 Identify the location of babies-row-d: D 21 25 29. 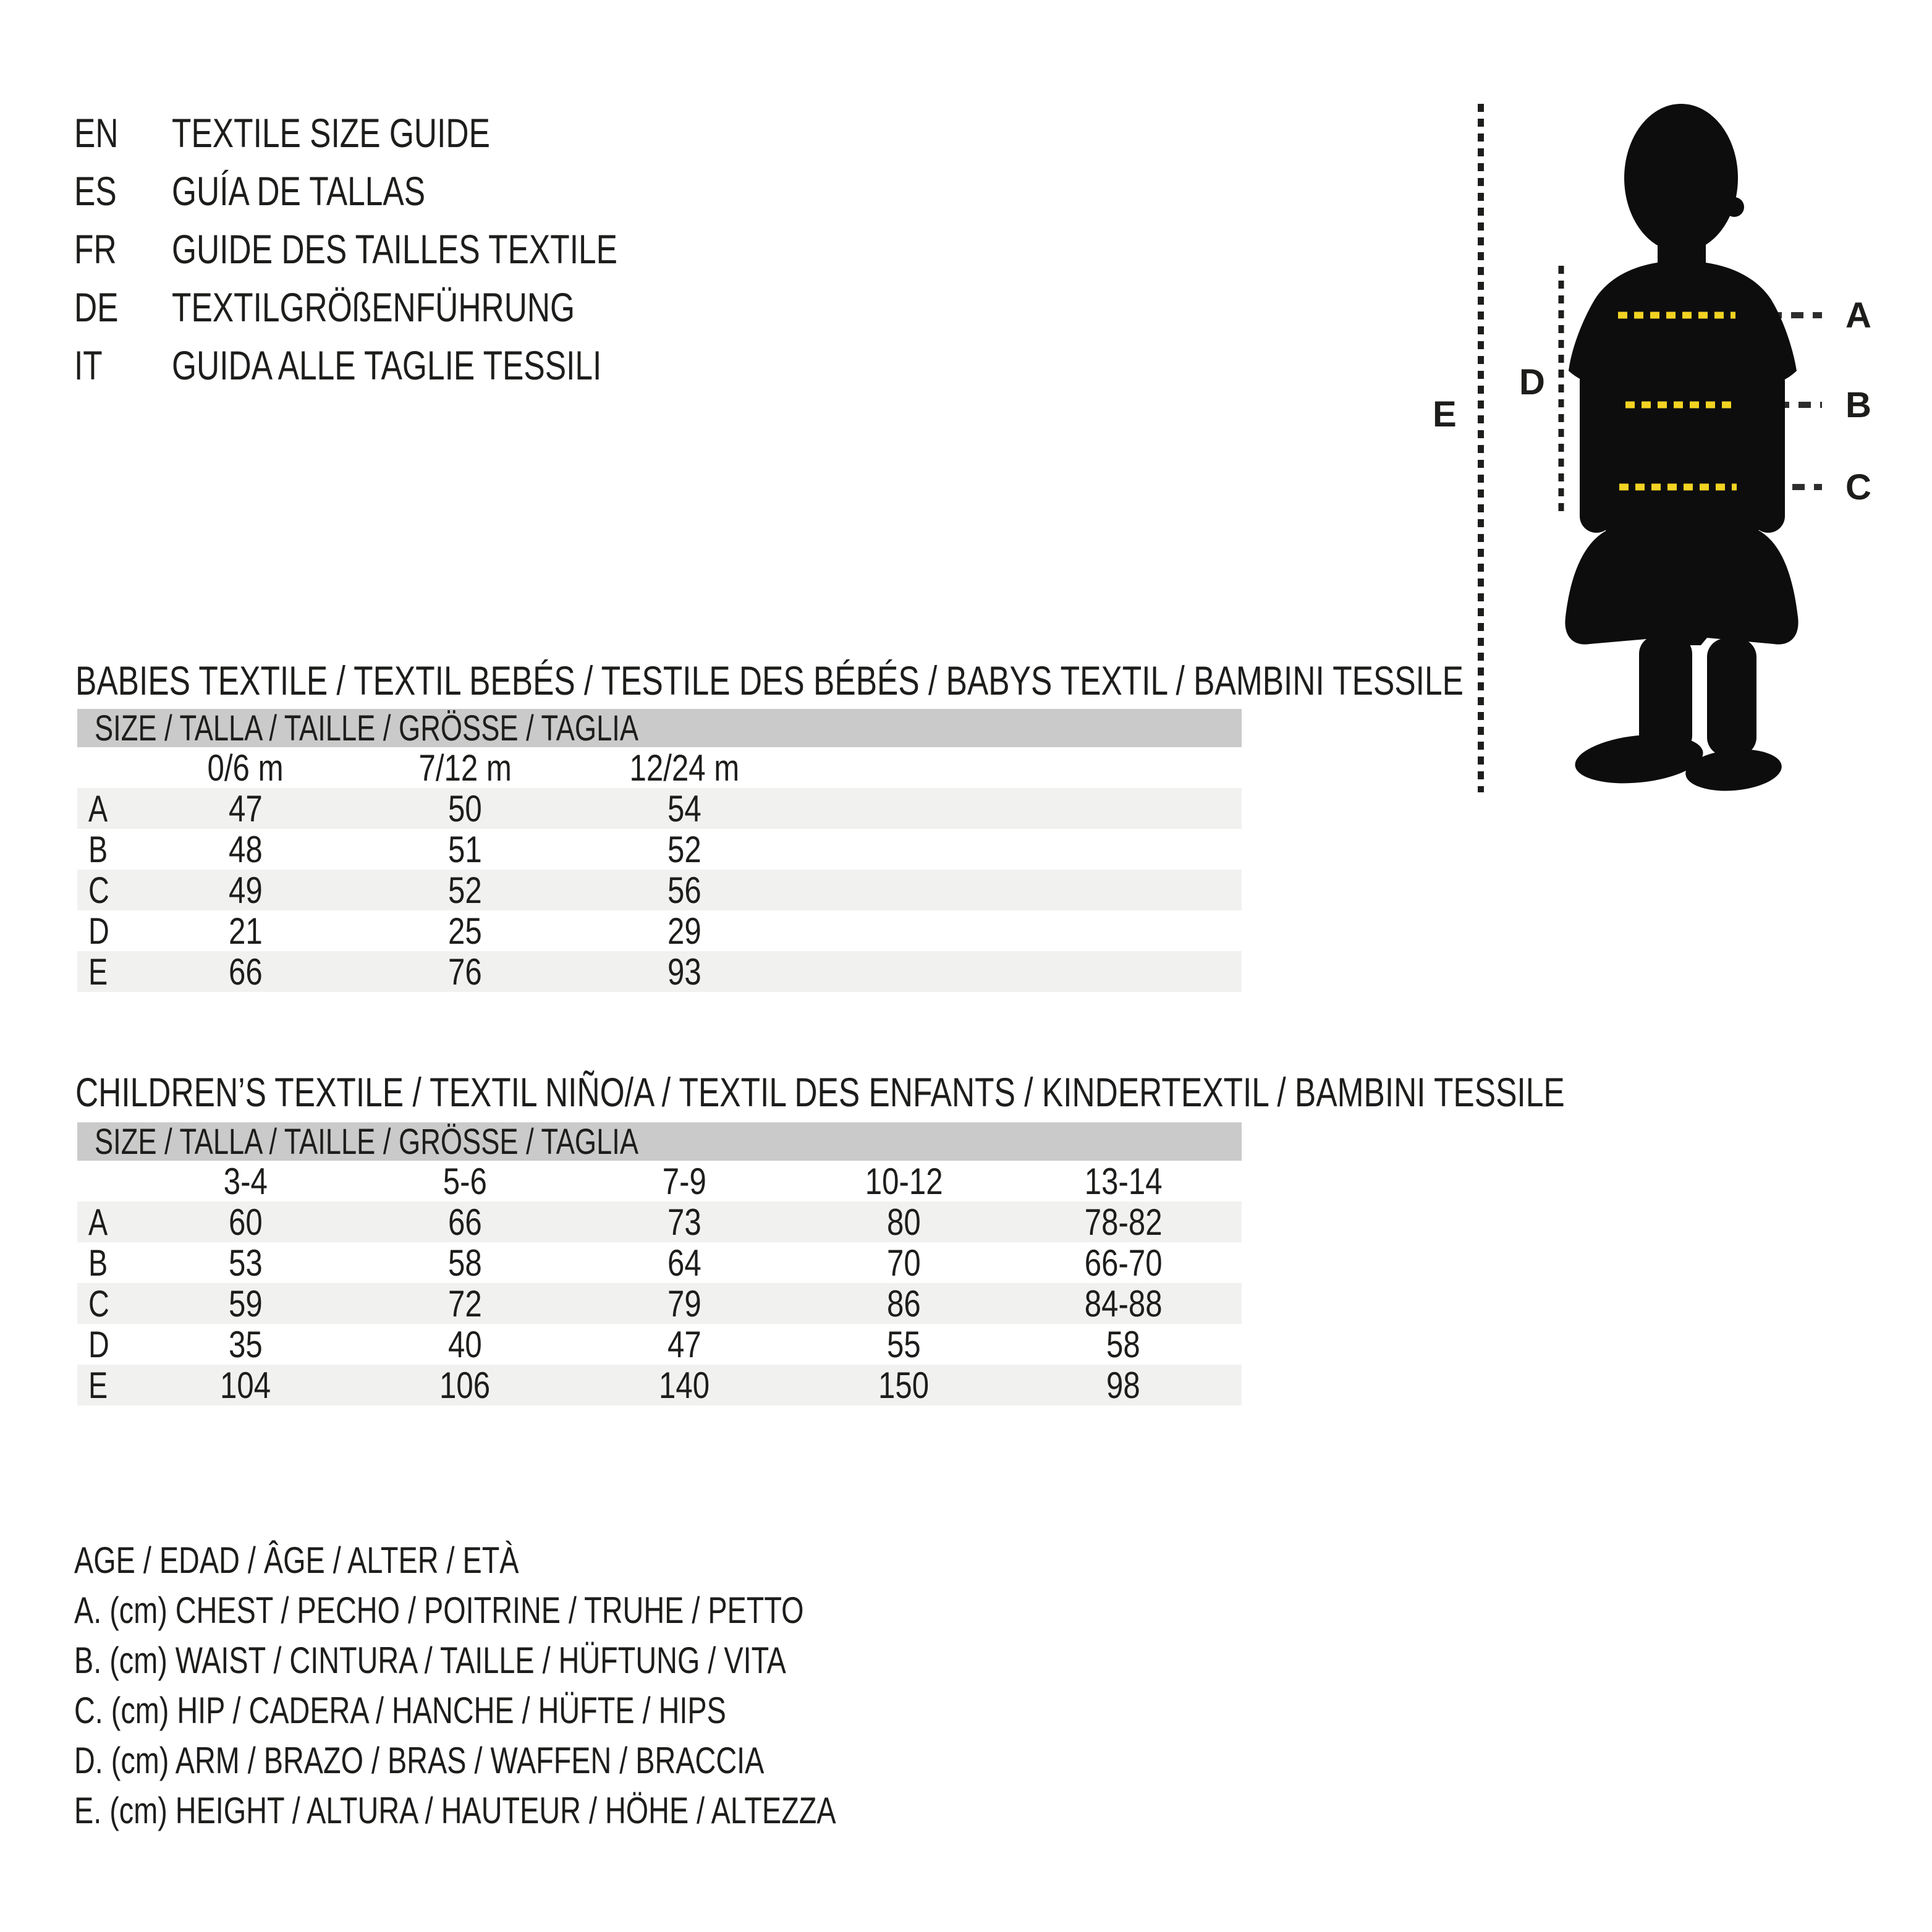
(659, 931).